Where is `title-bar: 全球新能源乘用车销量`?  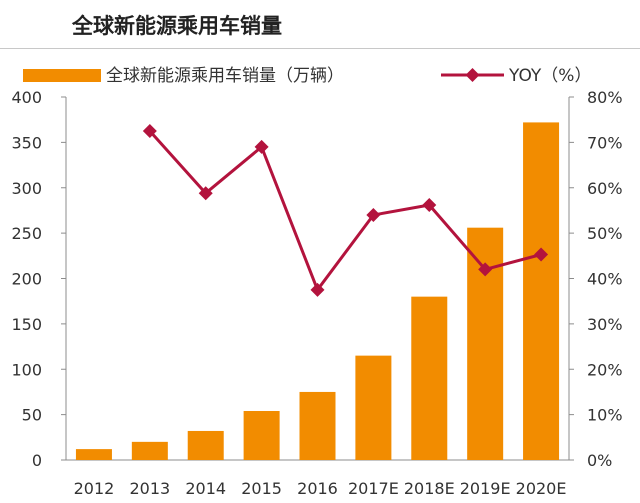
title-bar: 全球新能源乘用车销量 is located at coordinates (320, 24).